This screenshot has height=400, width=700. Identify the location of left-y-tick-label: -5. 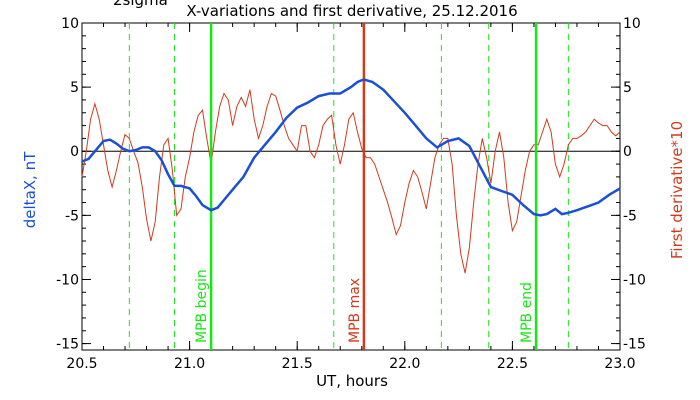
(72, 216).